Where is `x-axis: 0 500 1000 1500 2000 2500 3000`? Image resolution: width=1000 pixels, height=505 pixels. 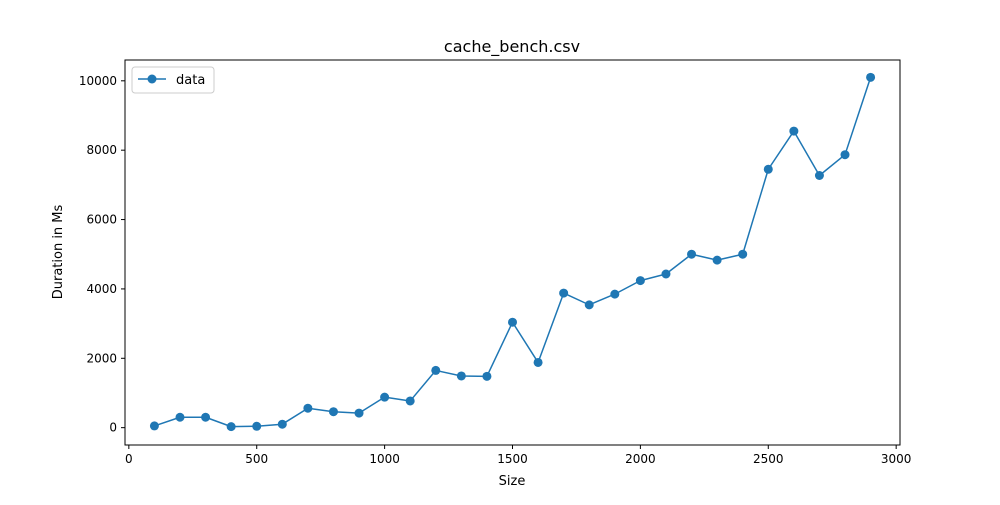 x-axis: 0 500 1000 1500 2000 2500 3000 is located at coordinates (518, 455).